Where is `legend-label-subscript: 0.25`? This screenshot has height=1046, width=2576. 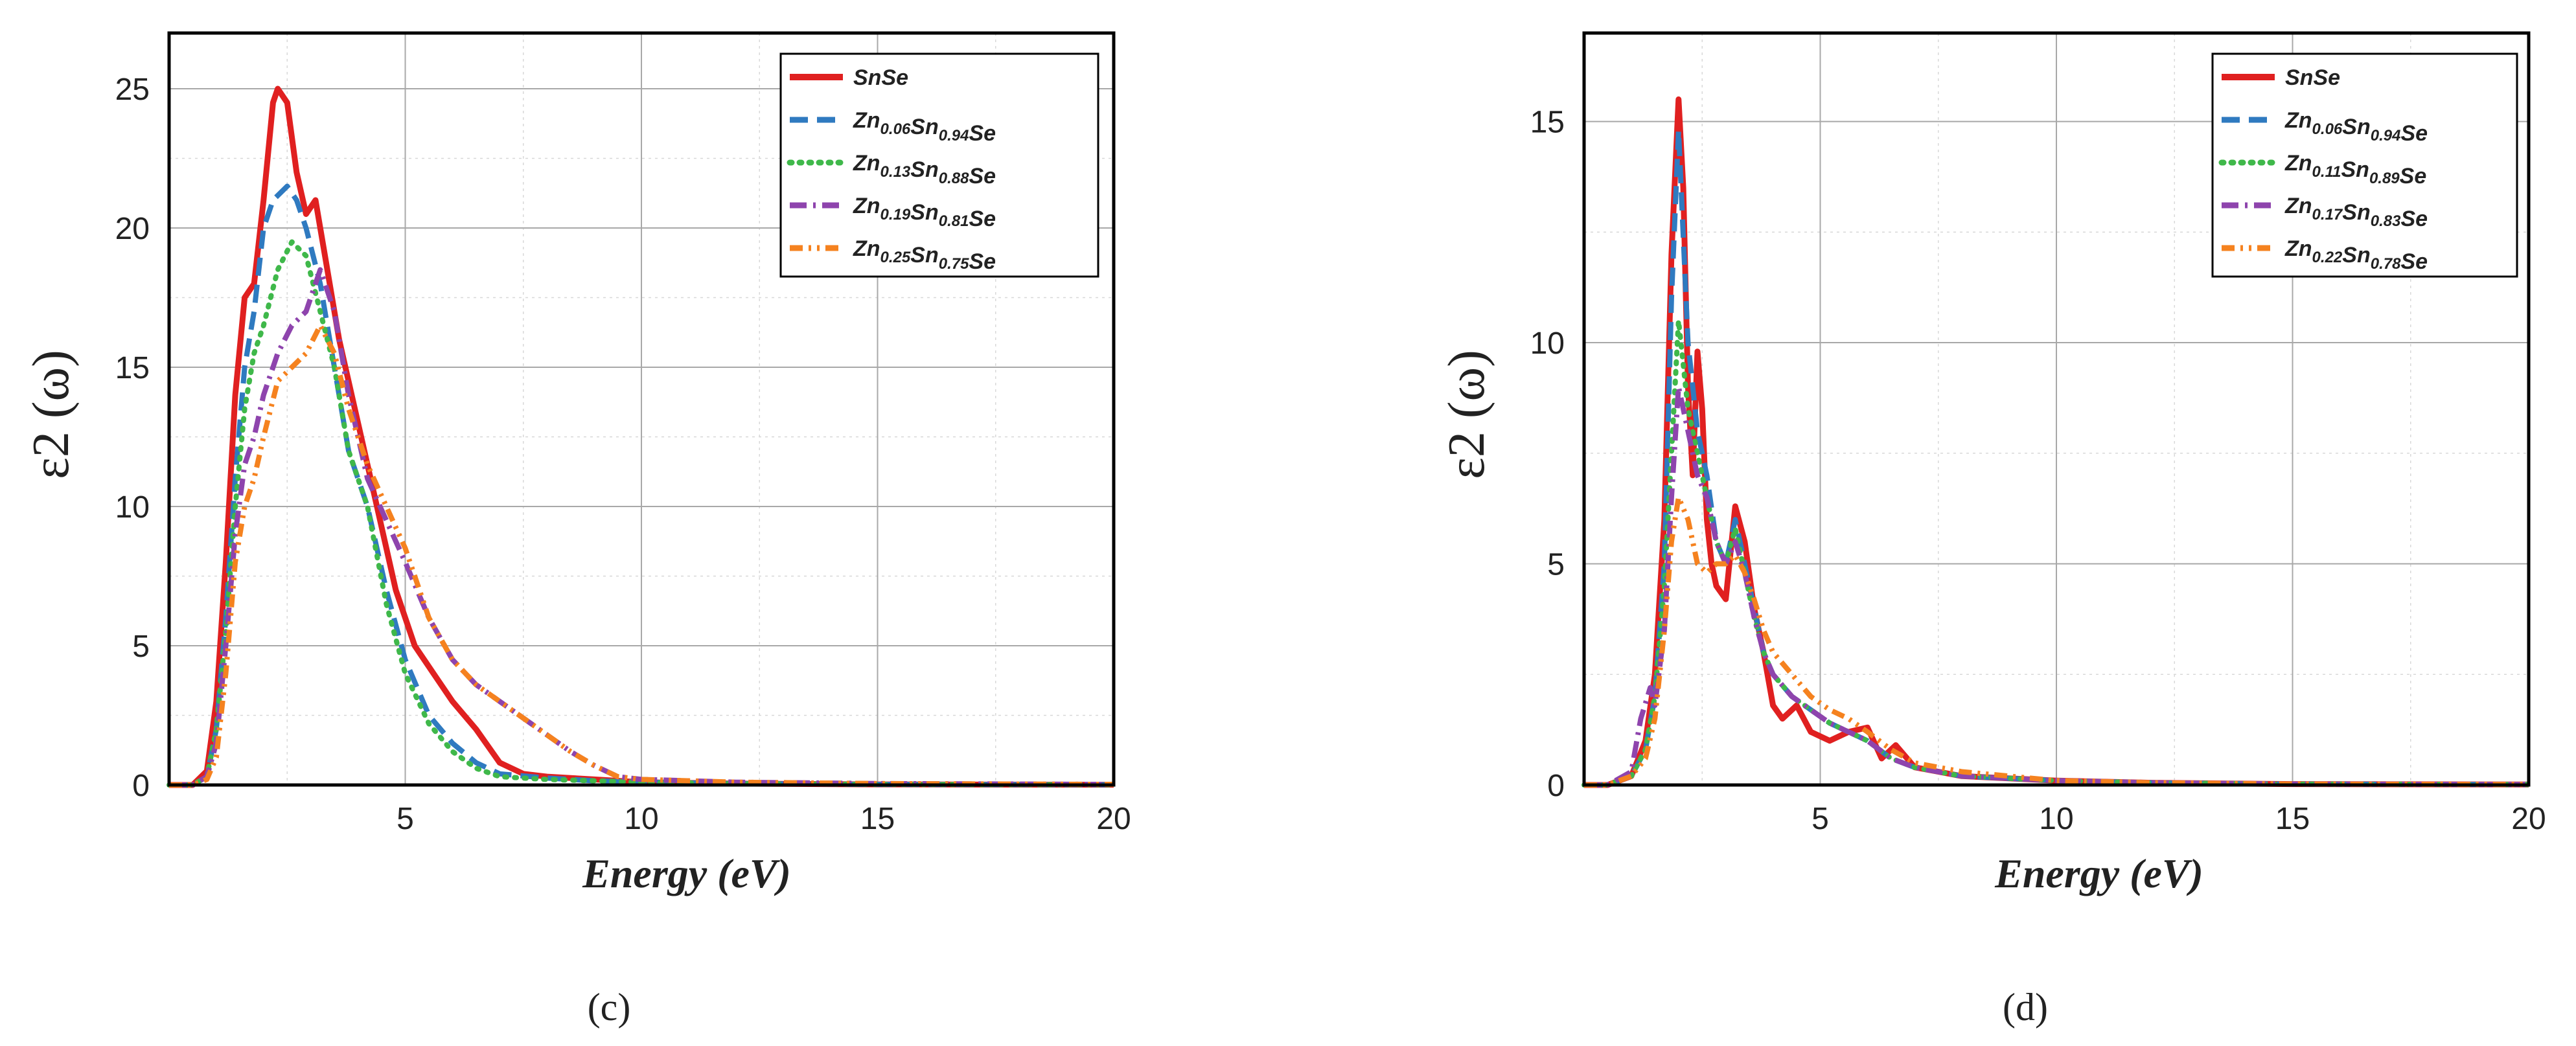 legend-label-subscript: 0.25 is located at coordinates (895, 257).